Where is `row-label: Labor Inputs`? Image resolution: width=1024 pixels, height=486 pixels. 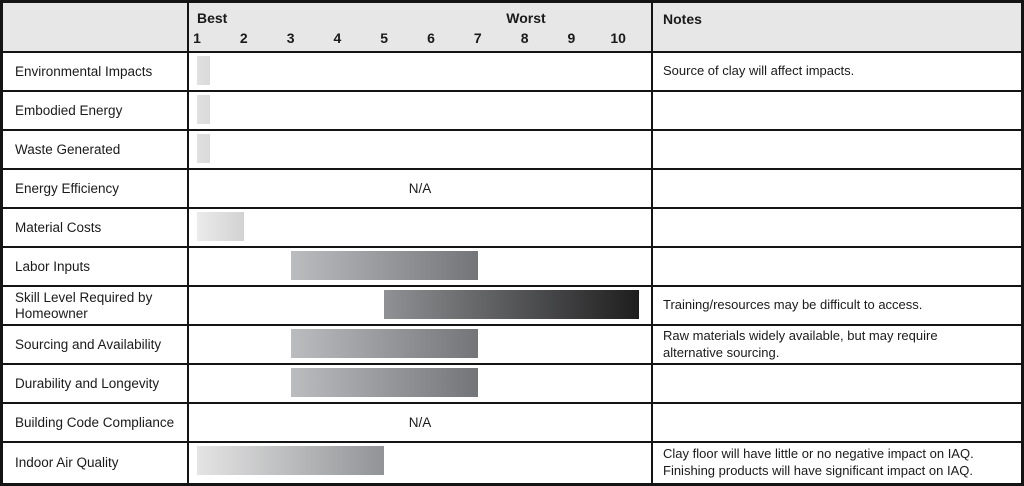
row-label: Labor Inputs is located at coordinates (53, 266).